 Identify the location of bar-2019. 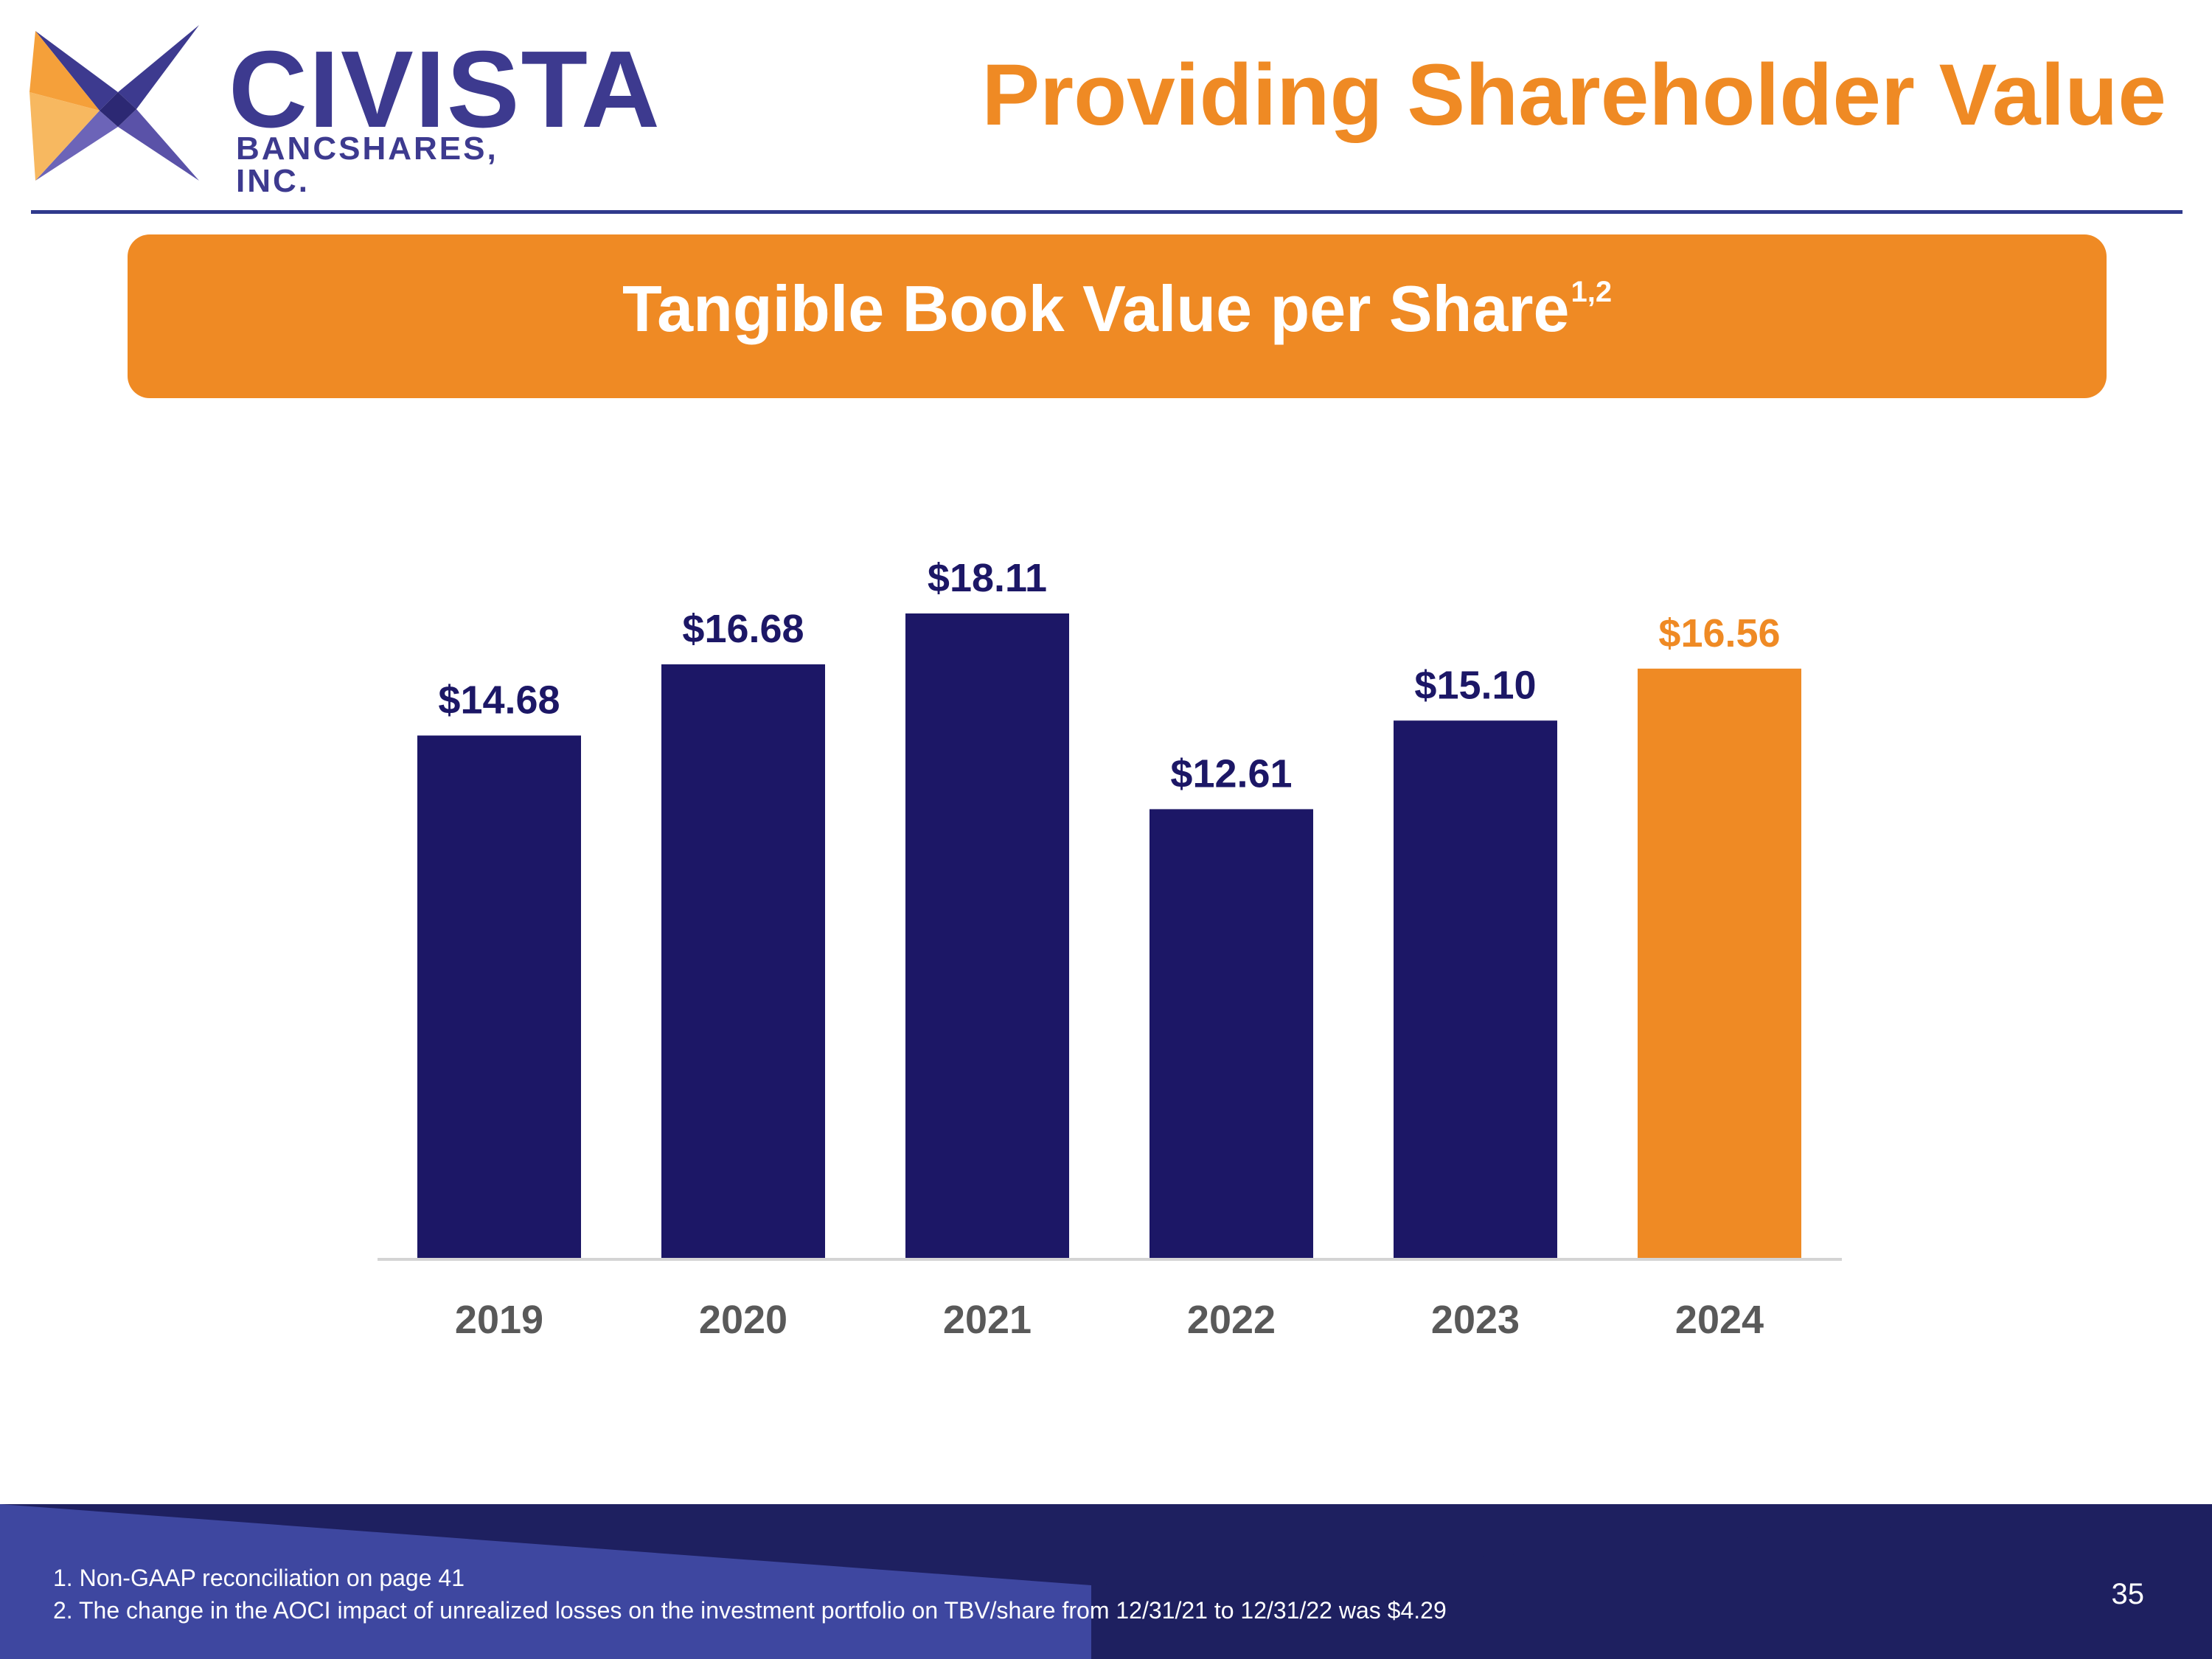
(499, 996).